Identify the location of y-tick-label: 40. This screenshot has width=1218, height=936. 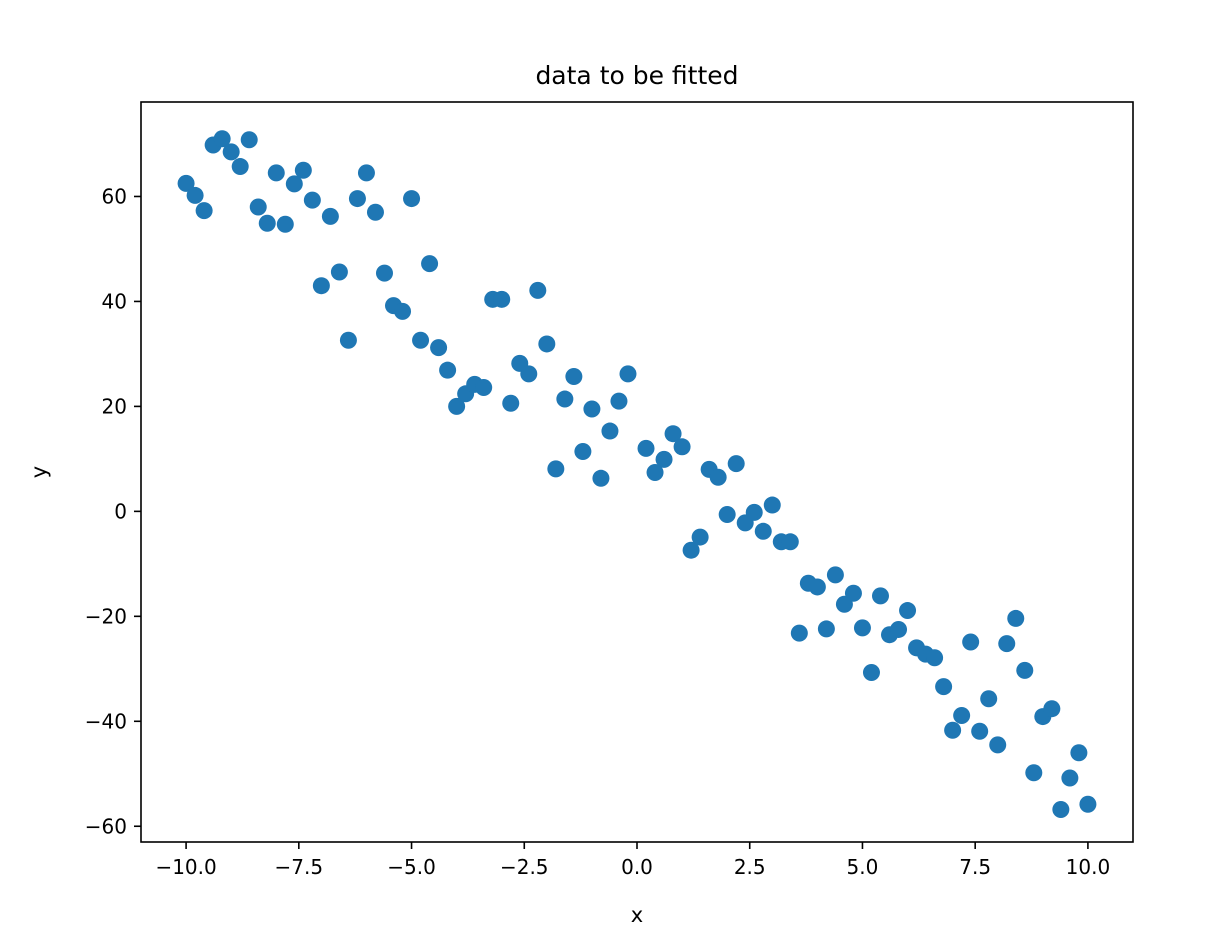
(114, 301).